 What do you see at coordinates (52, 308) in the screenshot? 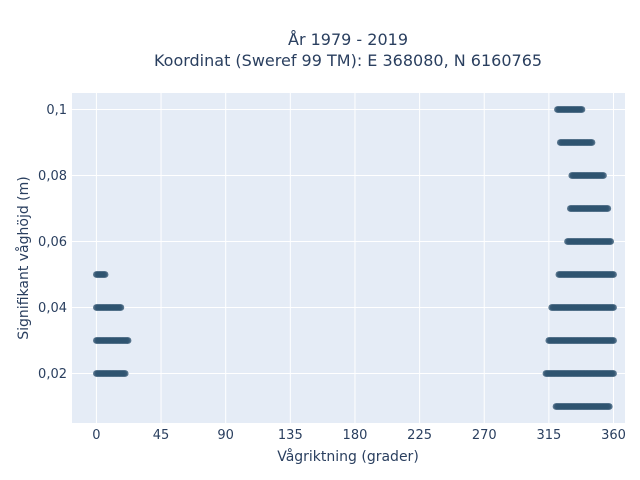
I see `y-tick-label: 0,04` at bounding box center [52, 308].